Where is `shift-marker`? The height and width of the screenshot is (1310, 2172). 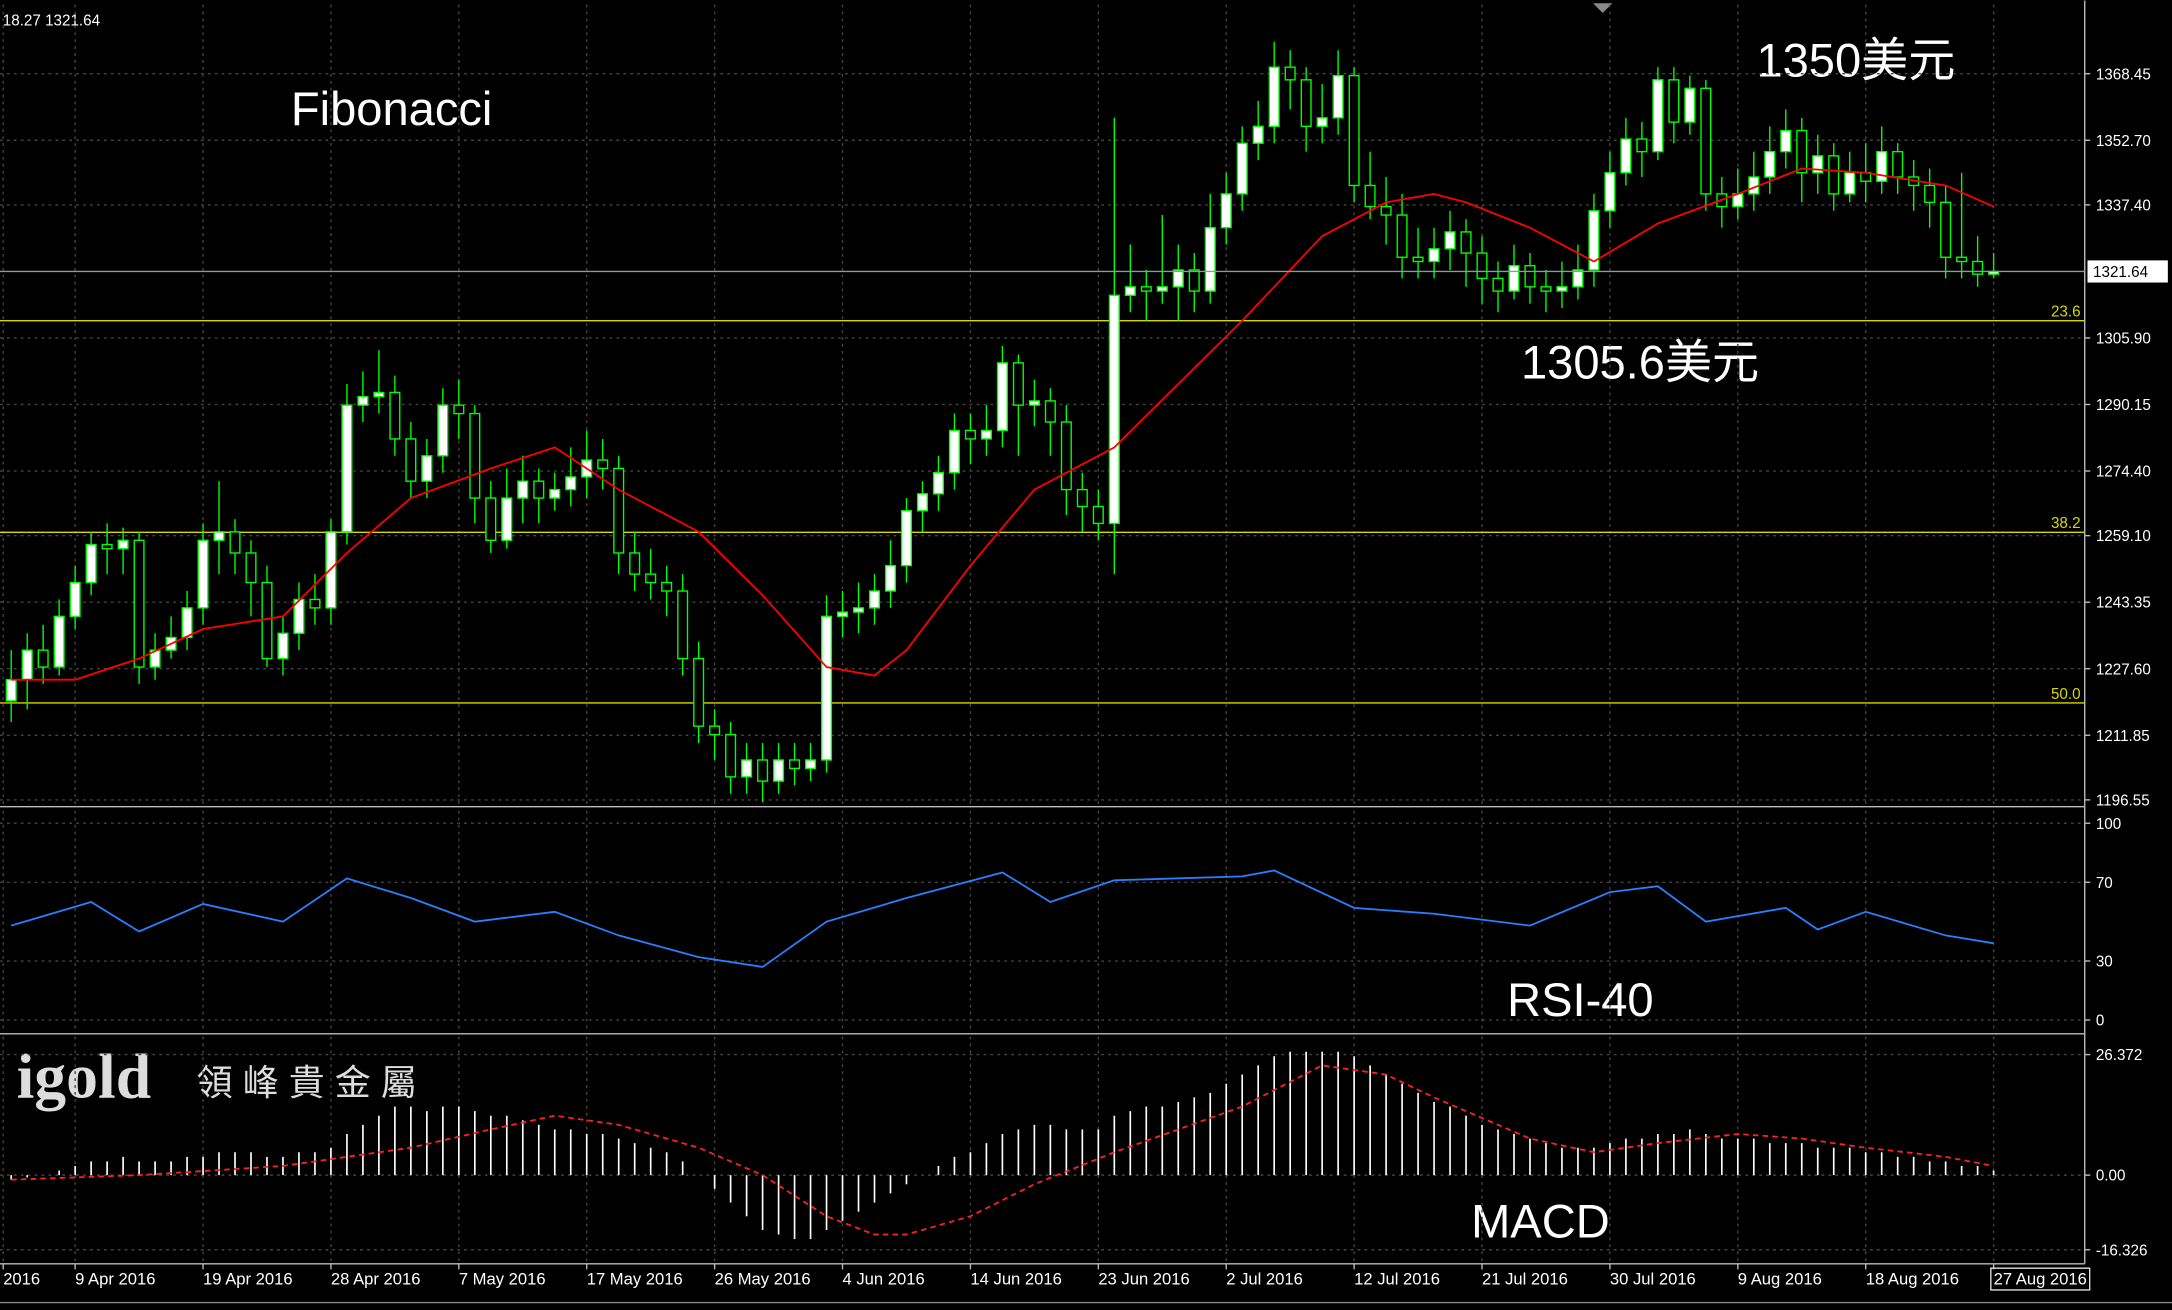
shift-marker is located at coordinates (1602, 8).